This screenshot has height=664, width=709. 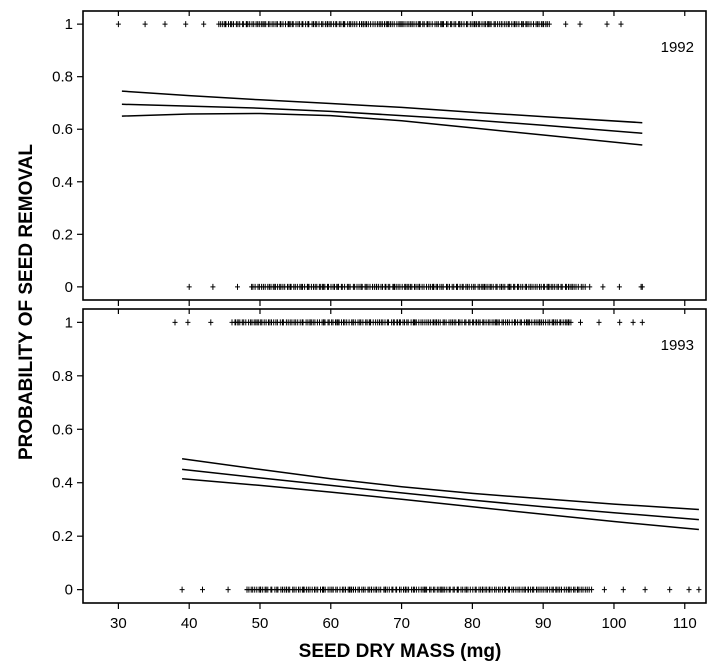 What do you see at coordinates (26, 302) in the screenshot?
I see `y-axis-title: PROBABILITY OF SEED REMOVAL` at bounding box center [26, 302].